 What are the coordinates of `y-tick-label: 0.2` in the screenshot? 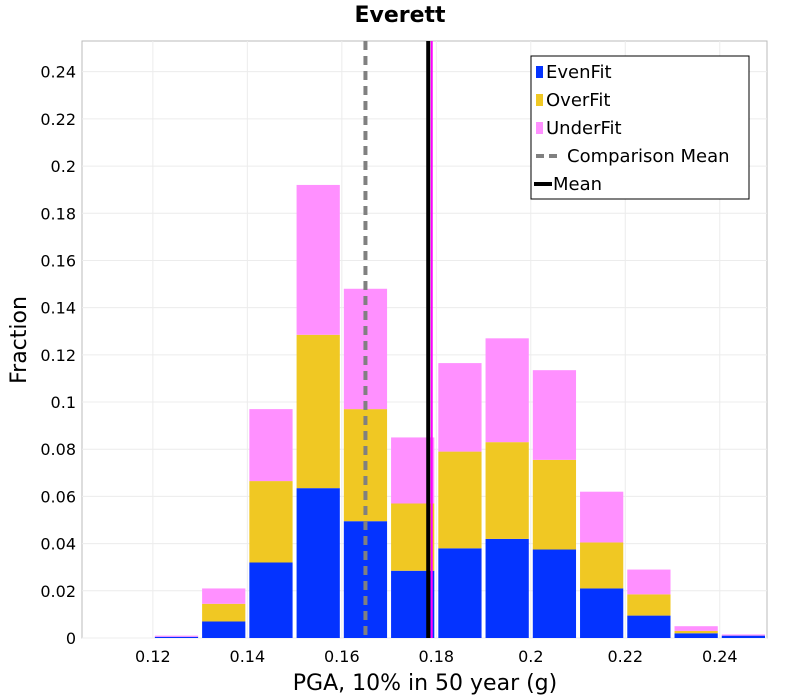 It's located at (63, 166).